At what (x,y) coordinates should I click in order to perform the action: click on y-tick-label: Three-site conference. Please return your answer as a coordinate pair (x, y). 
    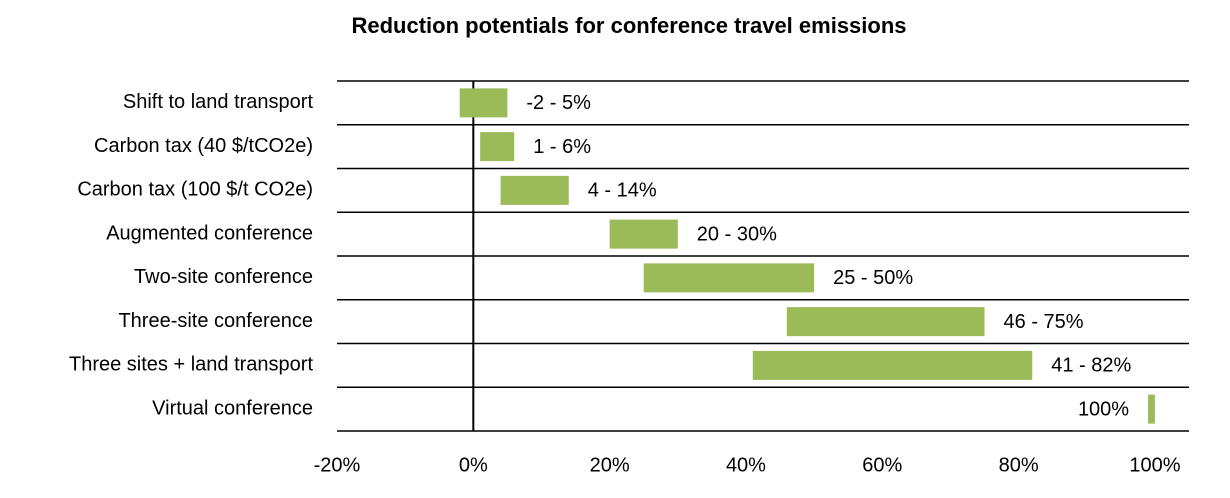
    Looking at the image, I should click on (215, 321).